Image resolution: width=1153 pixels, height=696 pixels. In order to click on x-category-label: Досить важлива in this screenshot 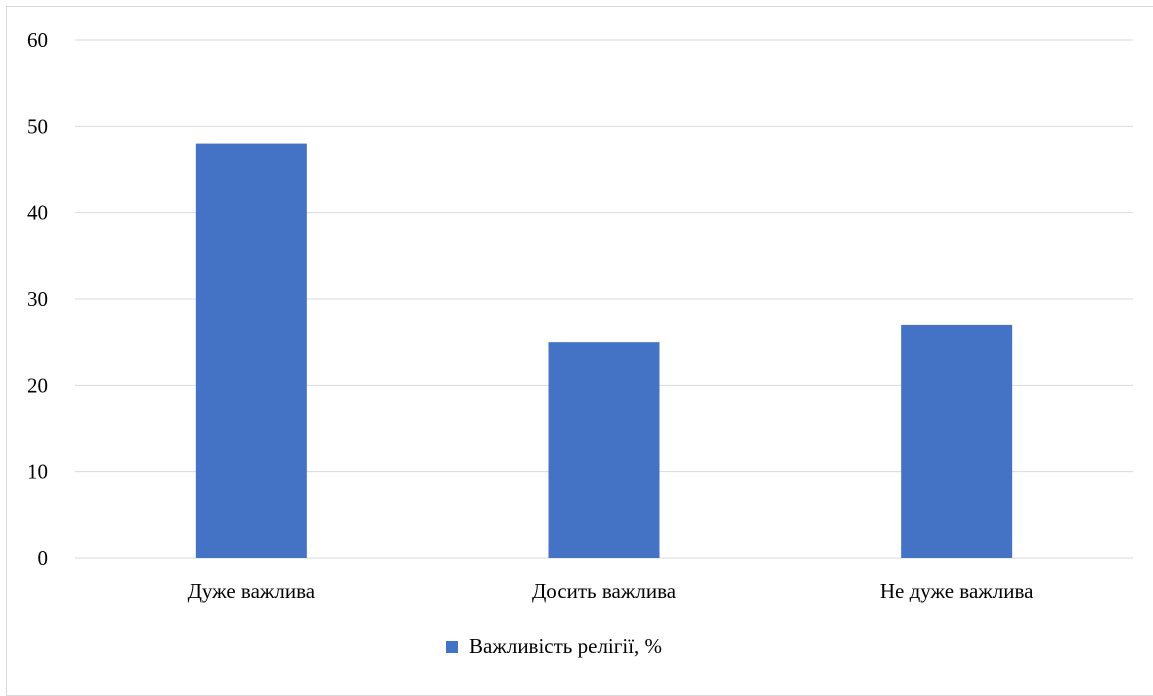, I will do `click(604, 591)`.